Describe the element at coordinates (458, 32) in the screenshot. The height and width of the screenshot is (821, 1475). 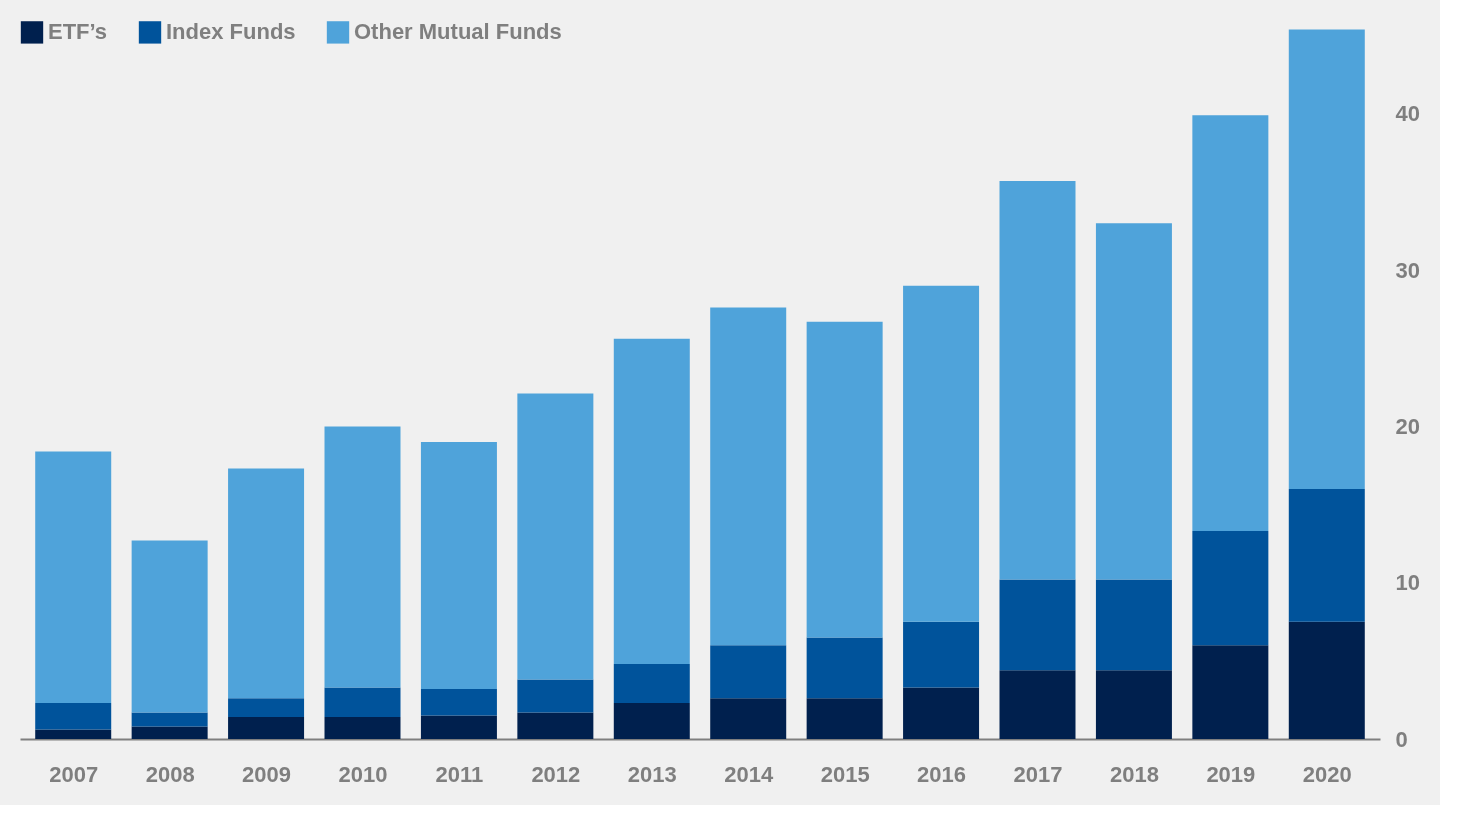
I see `legend-label: Other Mutual Funds` at that location.